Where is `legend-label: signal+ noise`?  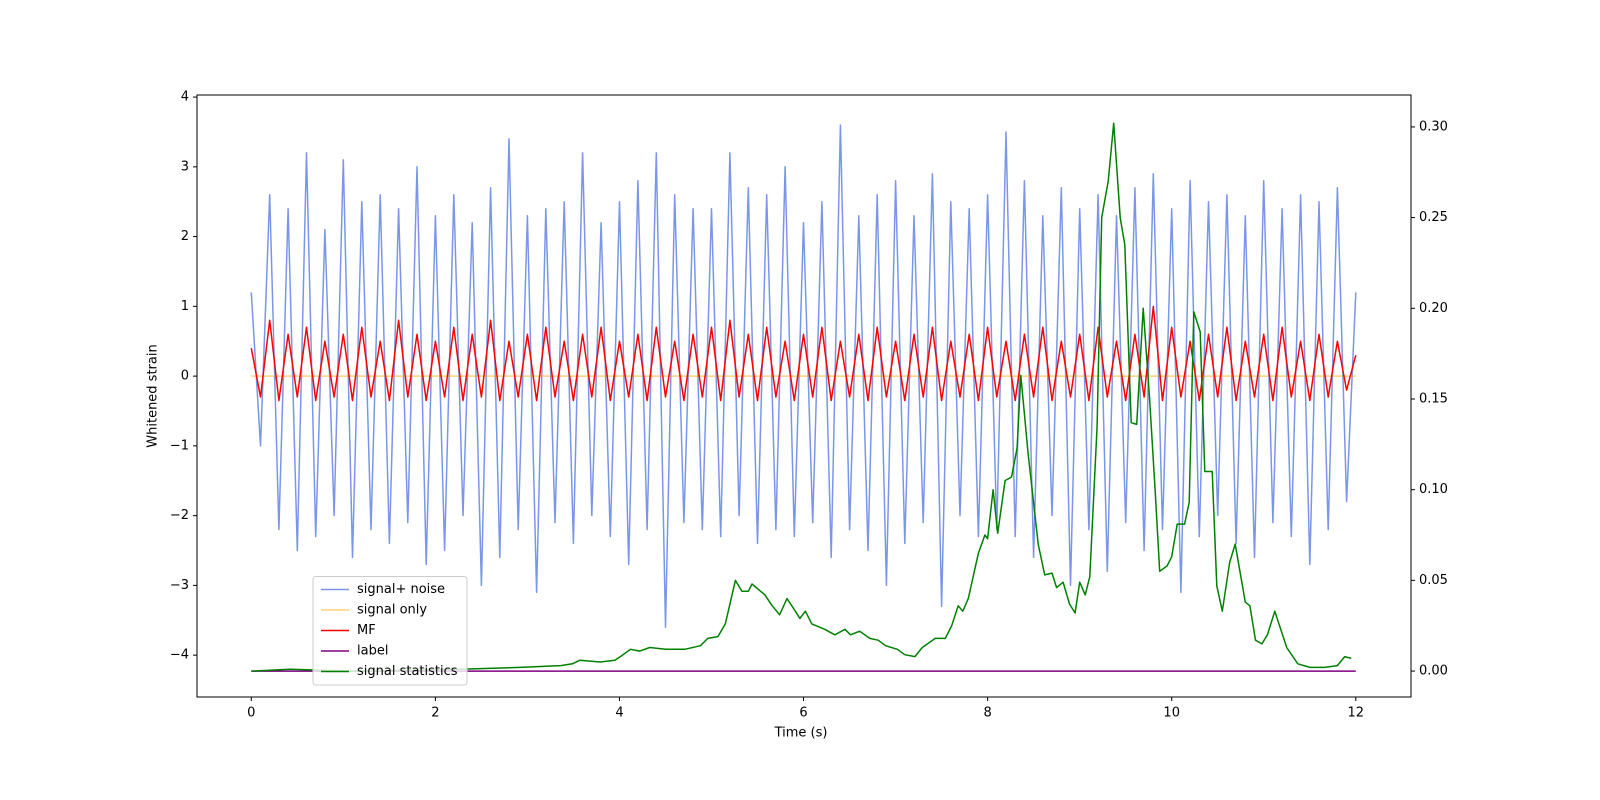
legend-label: signal+ noise is located at coordinates (401, 589).